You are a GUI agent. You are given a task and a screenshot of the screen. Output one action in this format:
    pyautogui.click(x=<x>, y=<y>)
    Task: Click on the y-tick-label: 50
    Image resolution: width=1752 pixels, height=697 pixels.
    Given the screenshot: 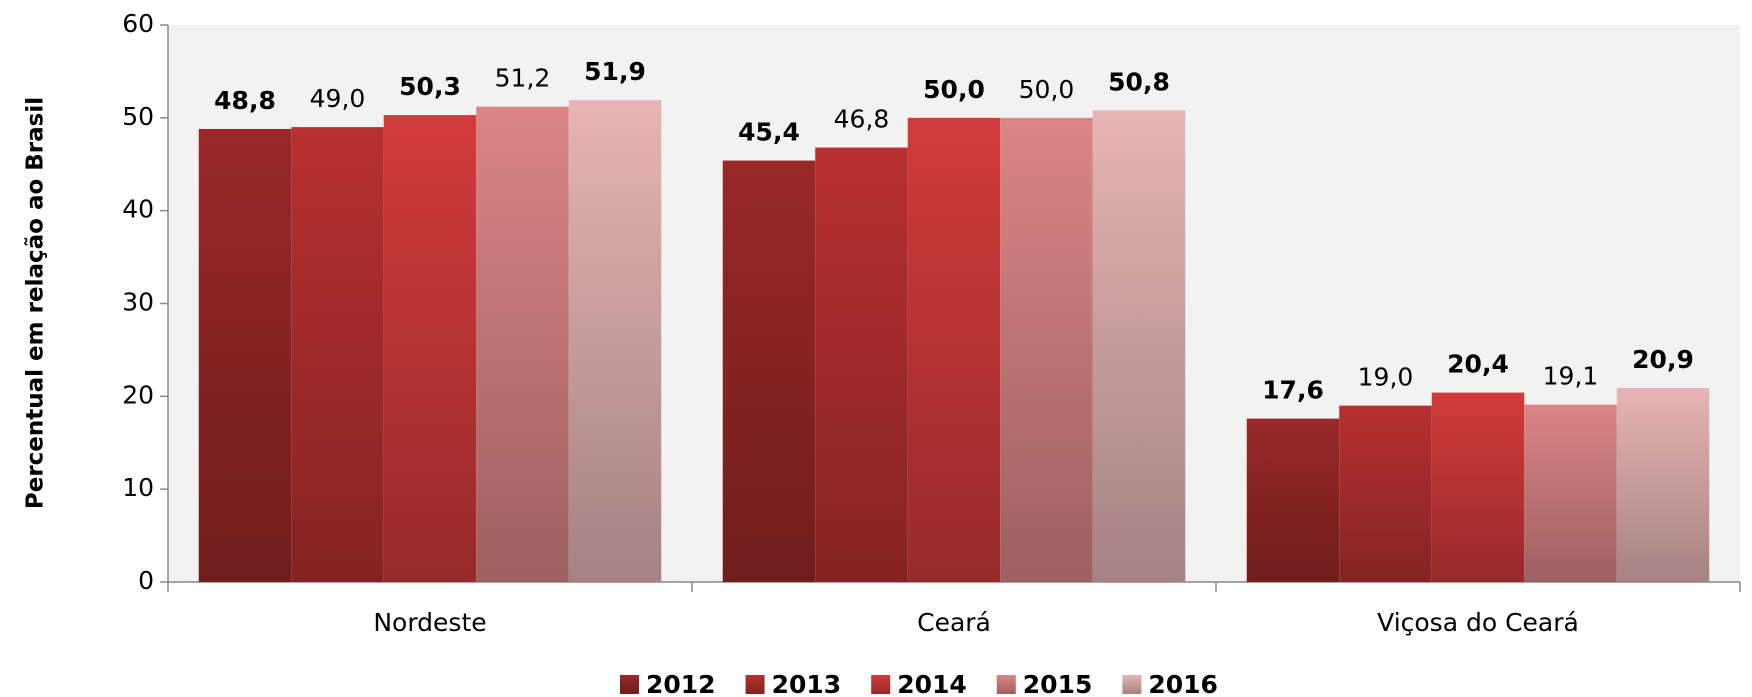 What is the action you would take?
    pyautogui.click(x=138, y=116)
    